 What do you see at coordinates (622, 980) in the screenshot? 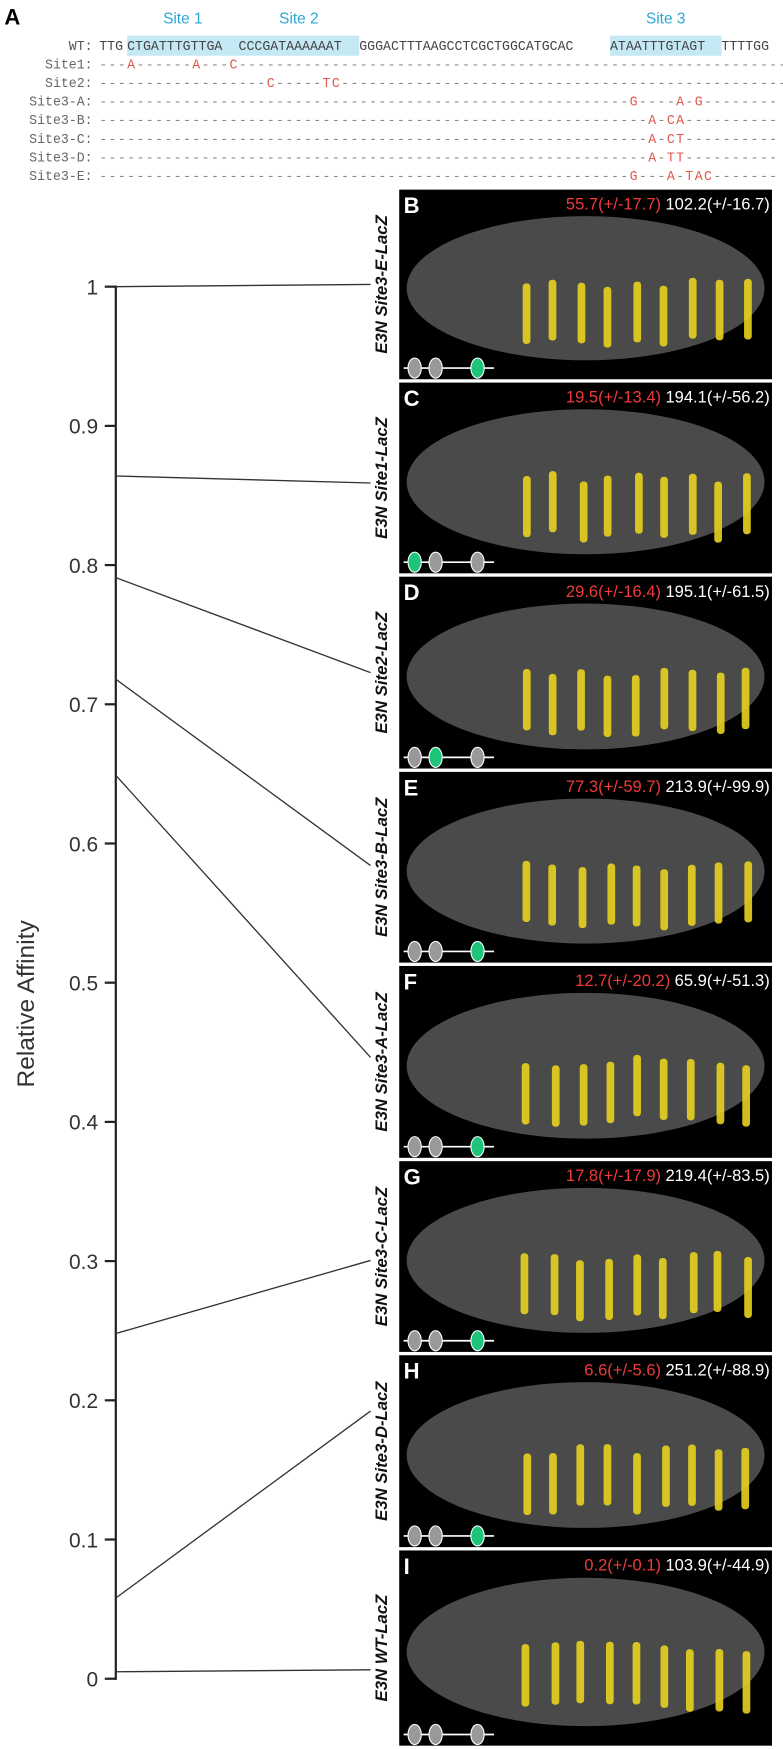
I see `measure-red: 12.7(+/-20.2)` at bounding box center [622, 980].